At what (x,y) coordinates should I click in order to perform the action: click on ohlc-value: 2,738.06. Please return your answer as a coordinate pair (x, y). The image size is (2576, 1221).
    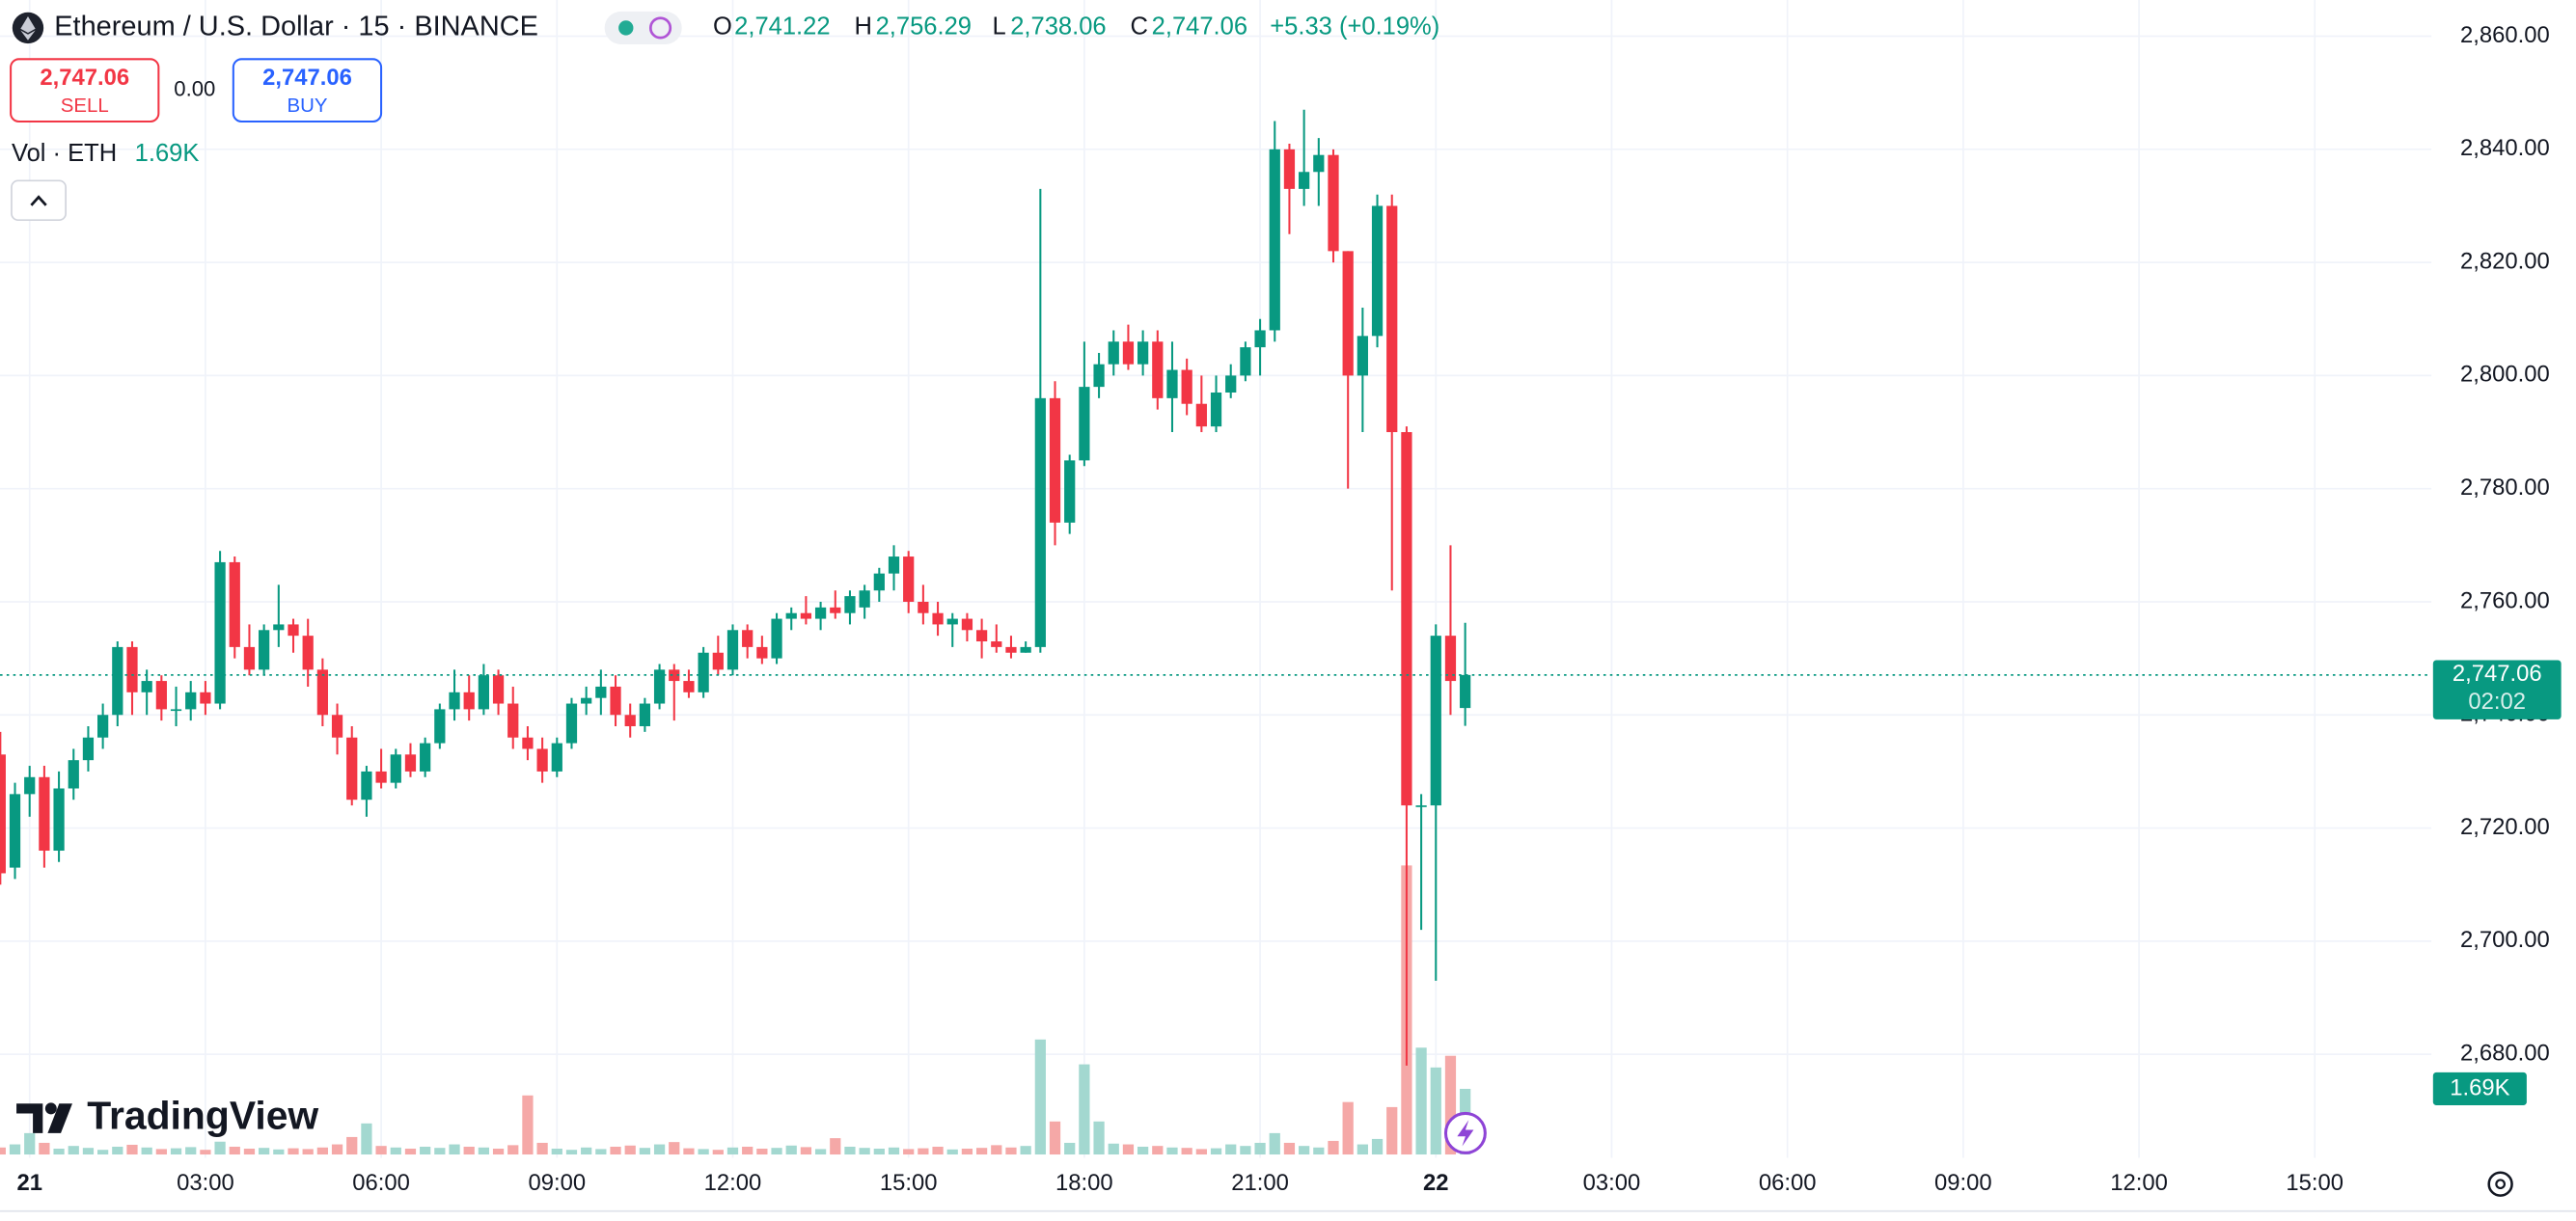
    Looking at the image, I should click on (1058, 28).